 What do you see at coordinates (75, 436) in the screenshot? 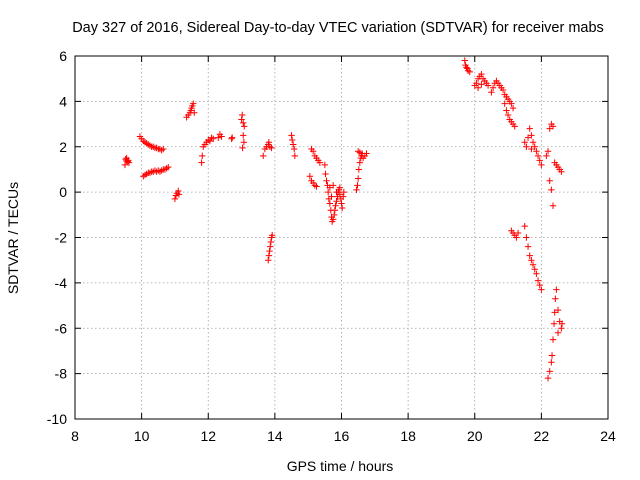
I see `x-tick-label: 8` at bounding box center [75, 436].